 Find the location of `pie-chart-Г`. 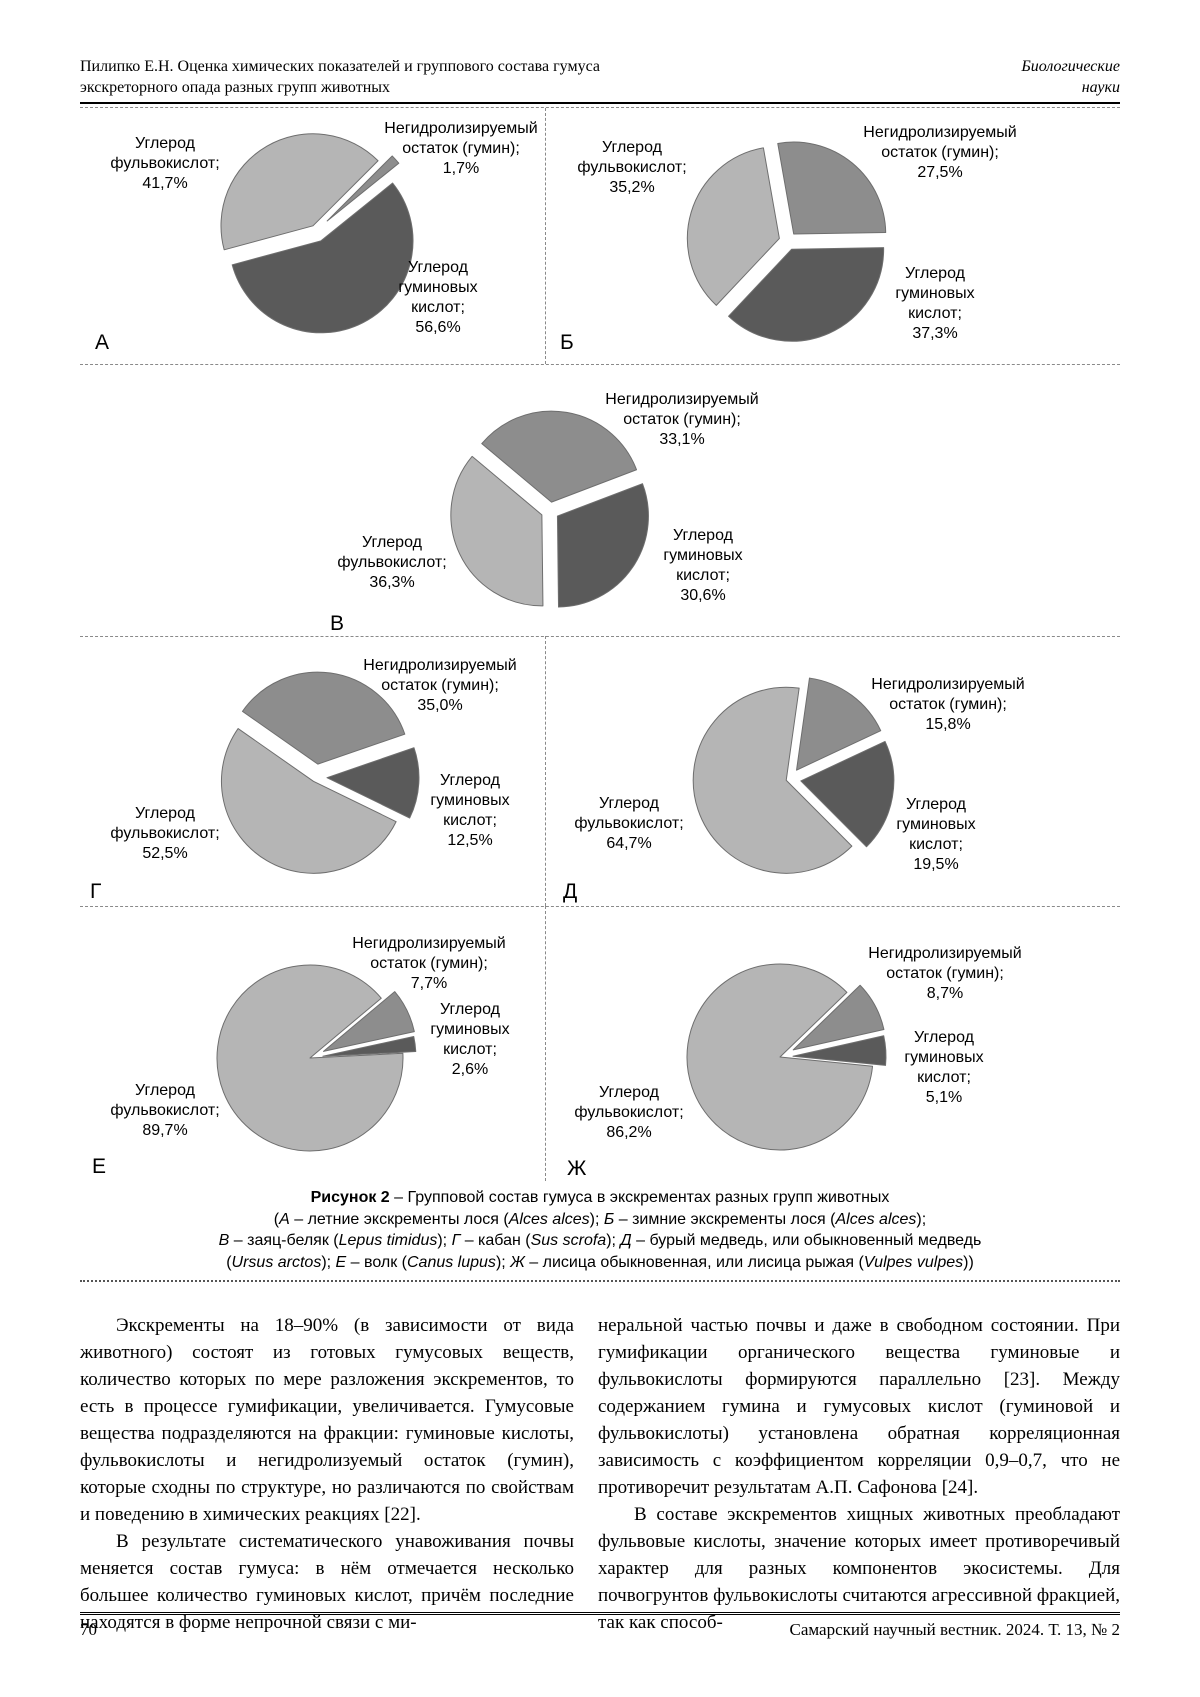

pie-chart-Г is located at coordinates (320, 772).